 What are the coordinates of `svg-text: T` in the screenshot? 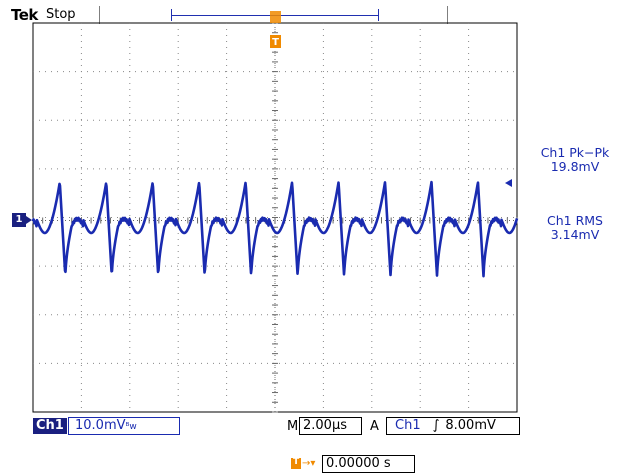 It's located at (275, 42).